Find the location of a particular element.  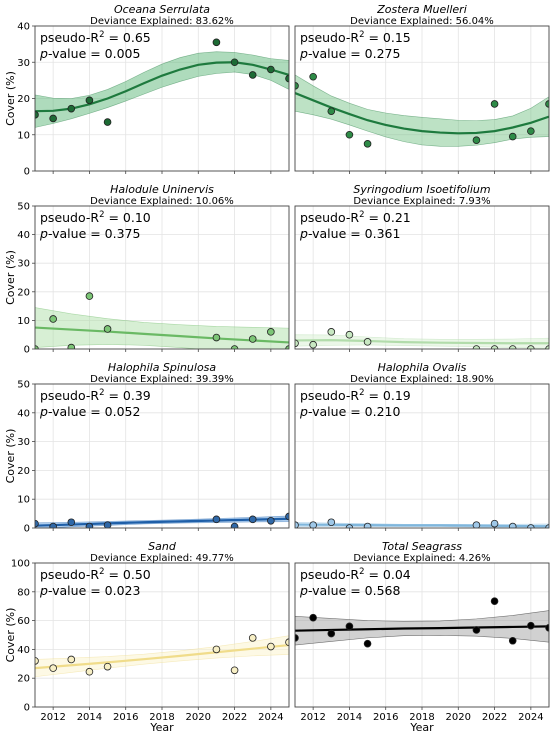

pseudo-r2-value: = 0.15 is located at coordinates (388, 37).